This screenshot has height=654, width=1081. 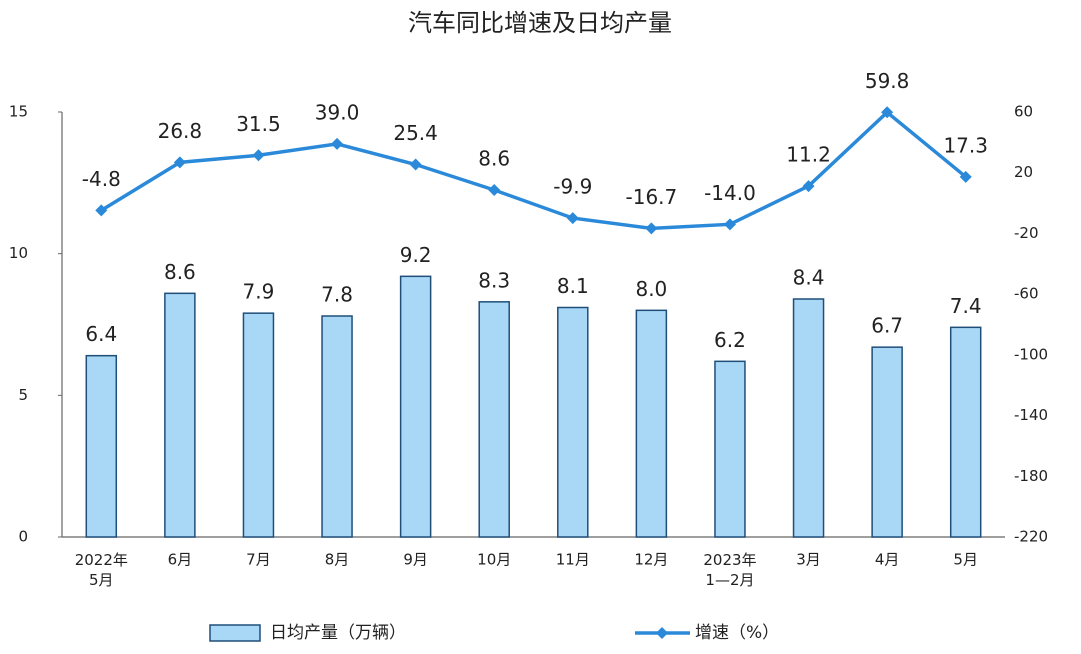 I want to click on x-tick-label: 6月, so click(x=180, y=560).